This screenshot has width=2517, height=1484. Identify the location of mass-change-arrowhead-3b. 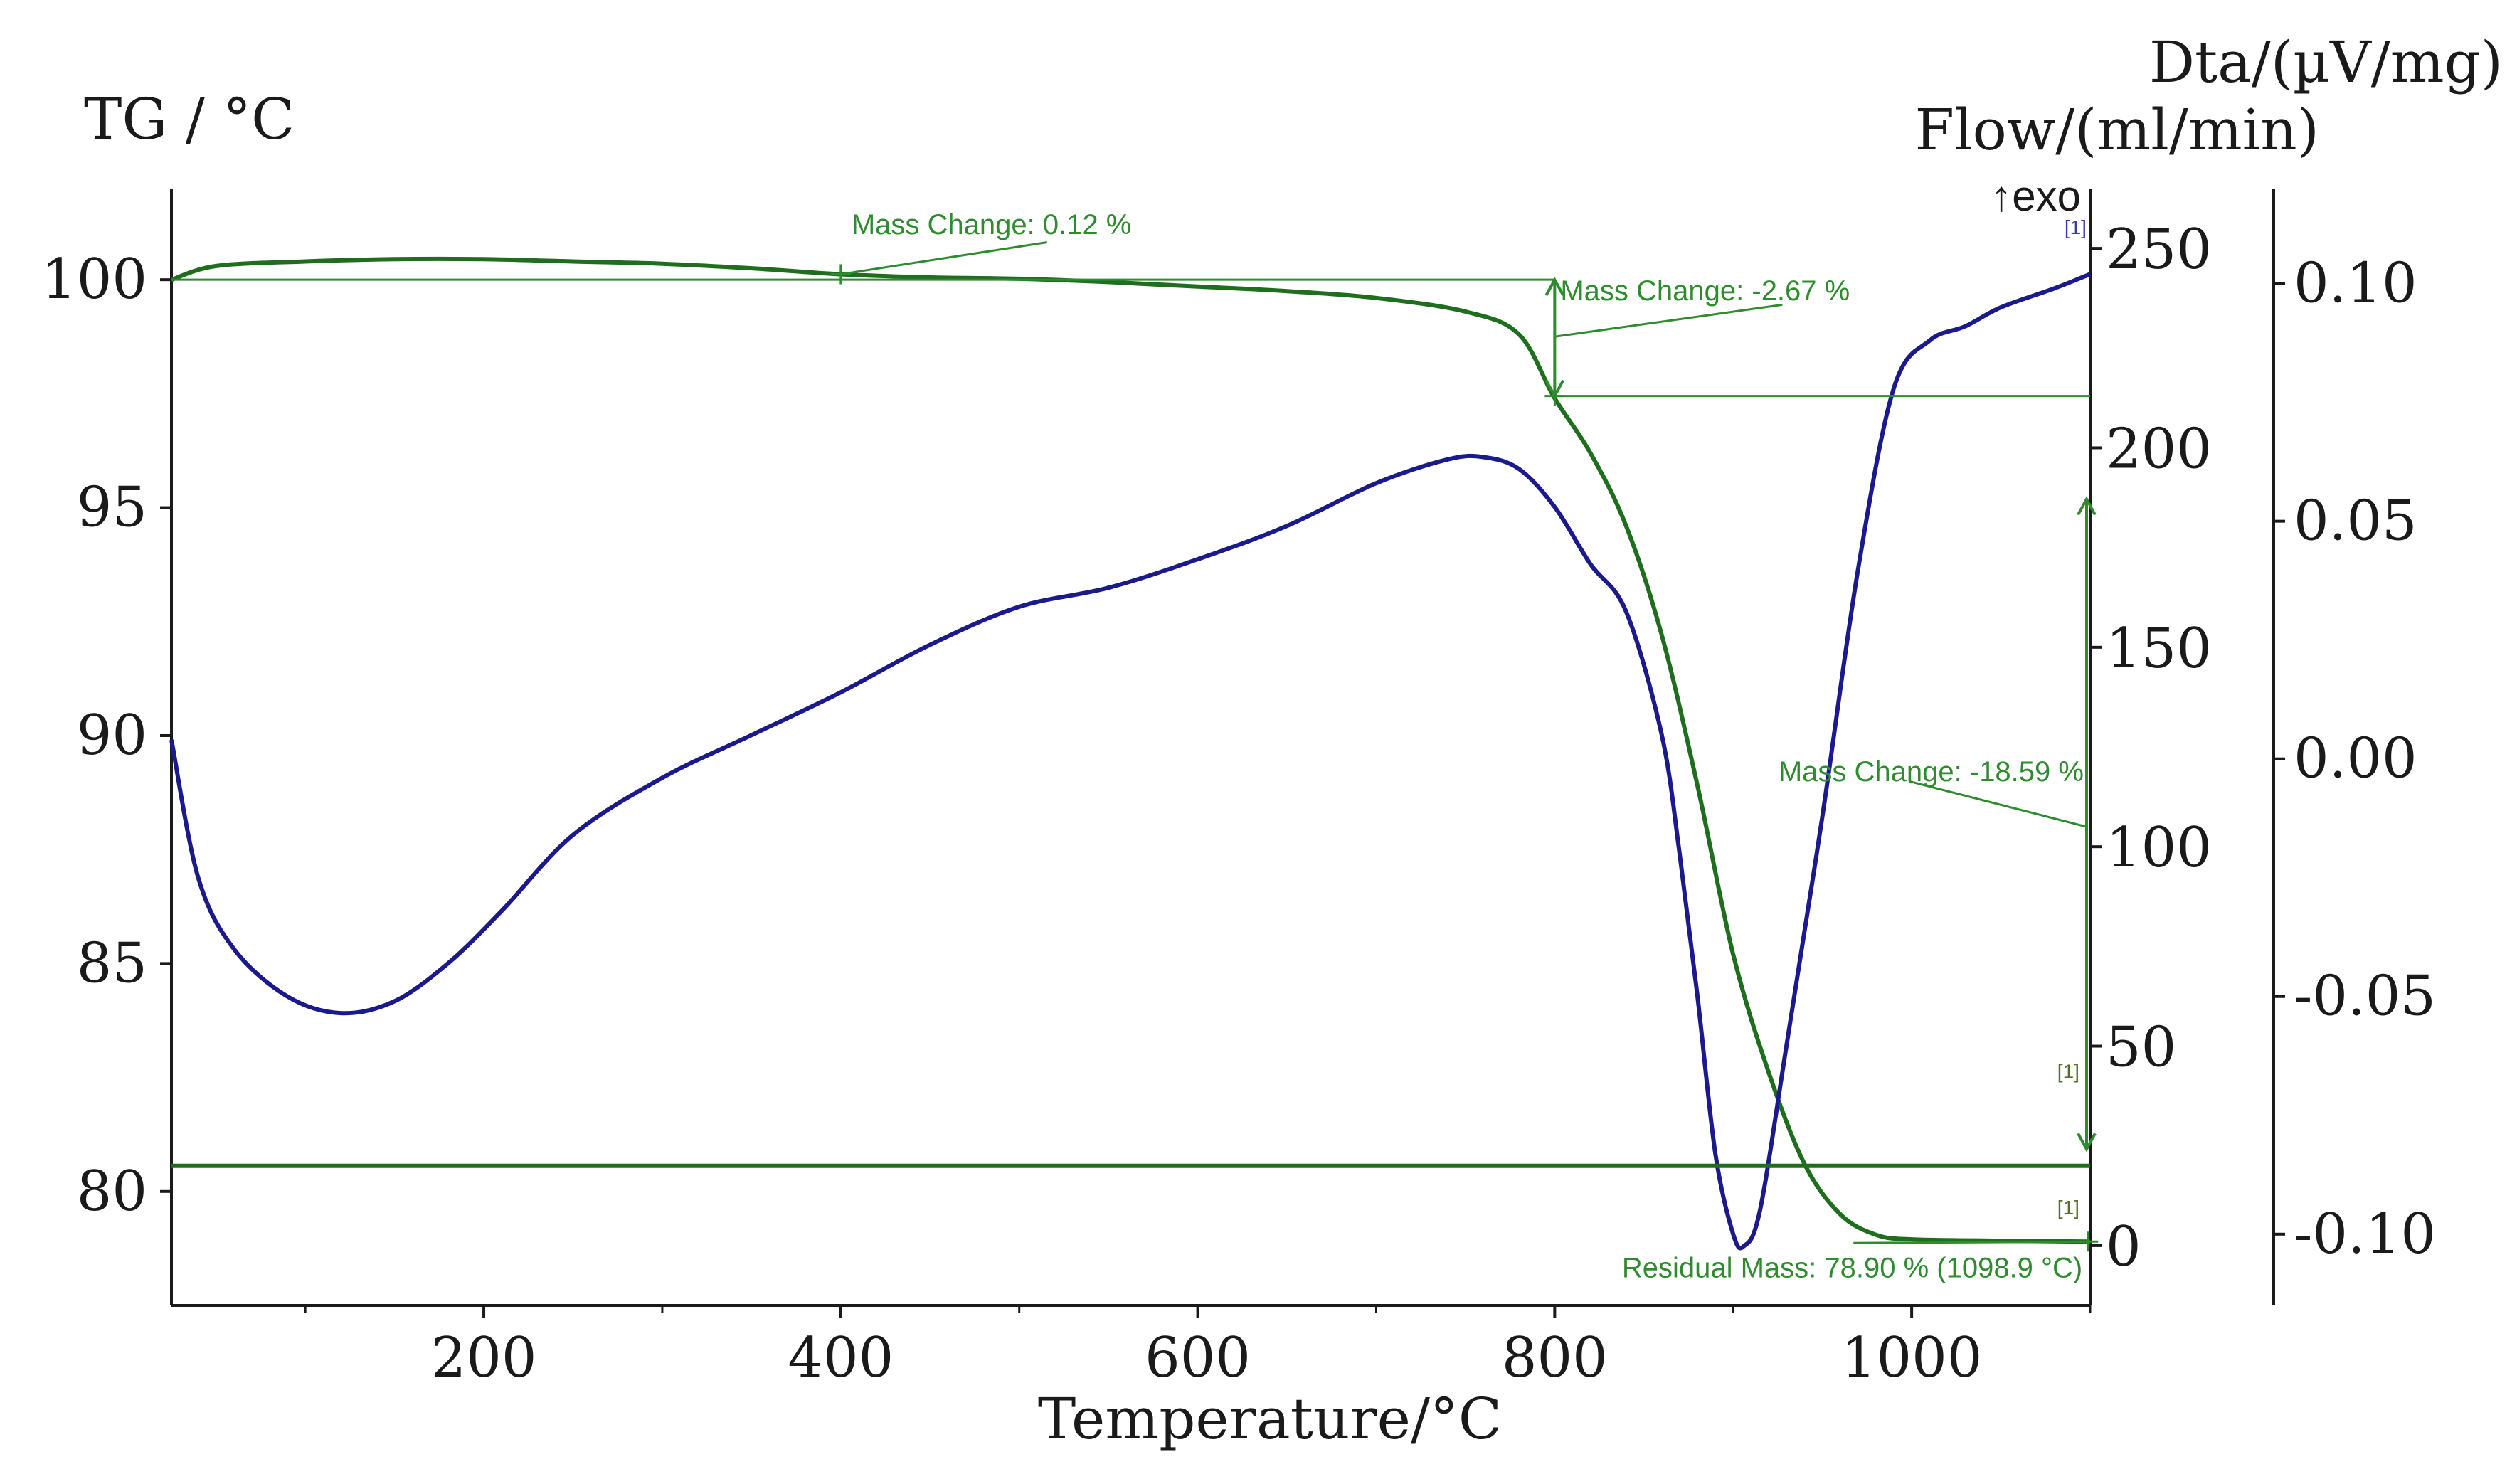
(2087, 1142).